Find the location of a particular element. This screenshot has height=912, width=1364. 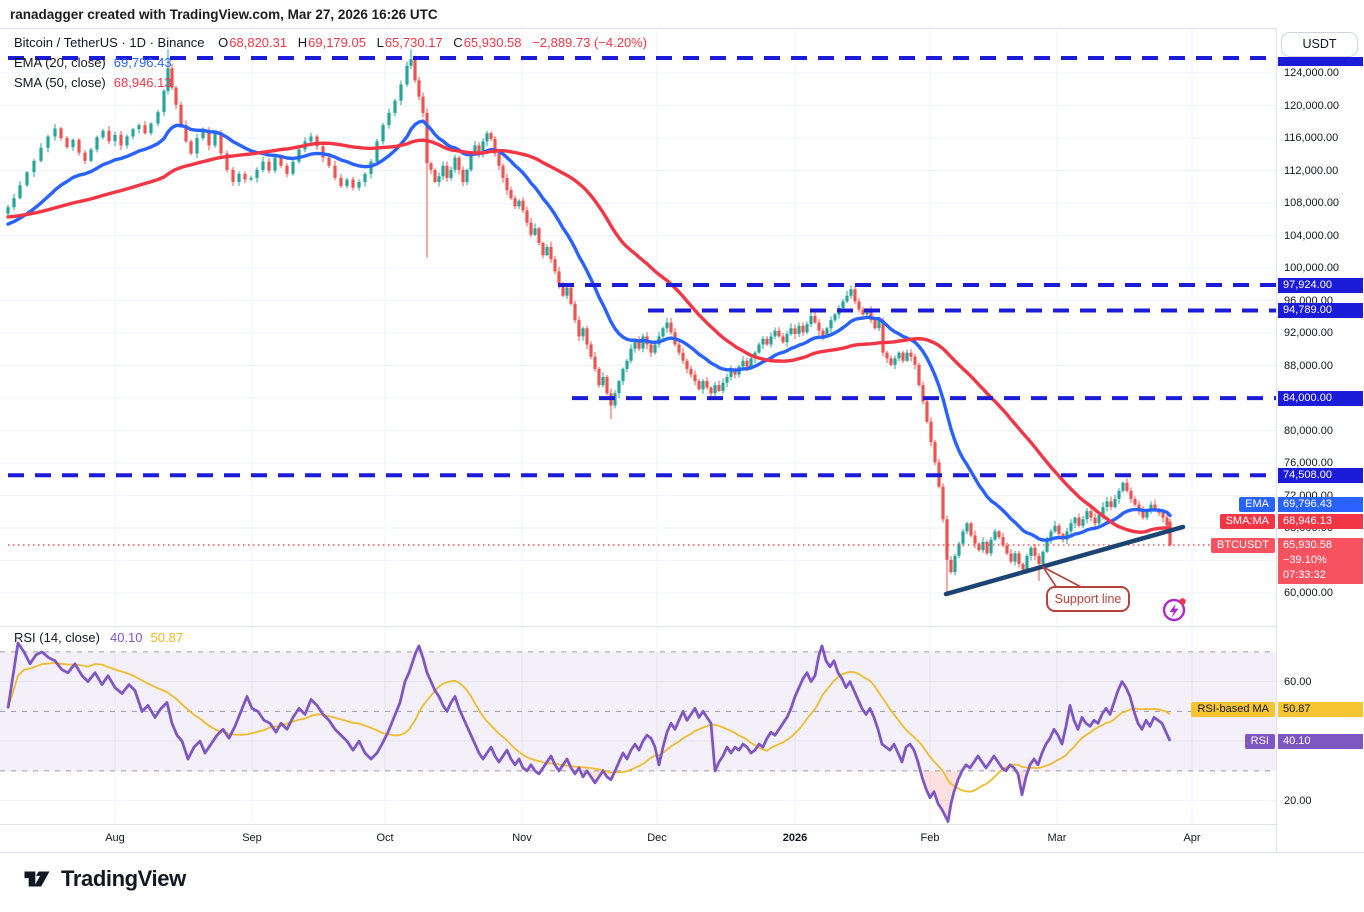

currency-toggle-button: USDT is located at coordinates (1319, 44).